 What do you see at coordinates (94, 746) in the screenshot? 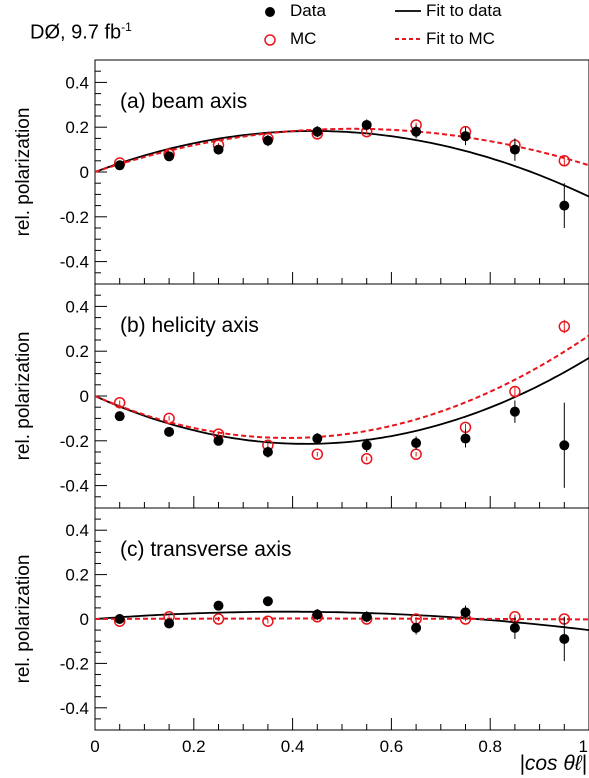
I see `x-tick-label: 0` at bounding box center [94, 746].